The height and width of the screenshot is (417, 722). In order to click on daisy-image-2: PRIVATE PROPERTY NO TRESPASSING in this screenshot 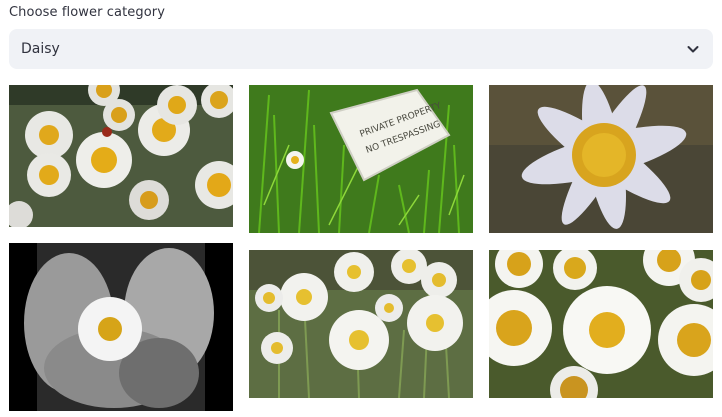, I will do `click(361, 159)`.